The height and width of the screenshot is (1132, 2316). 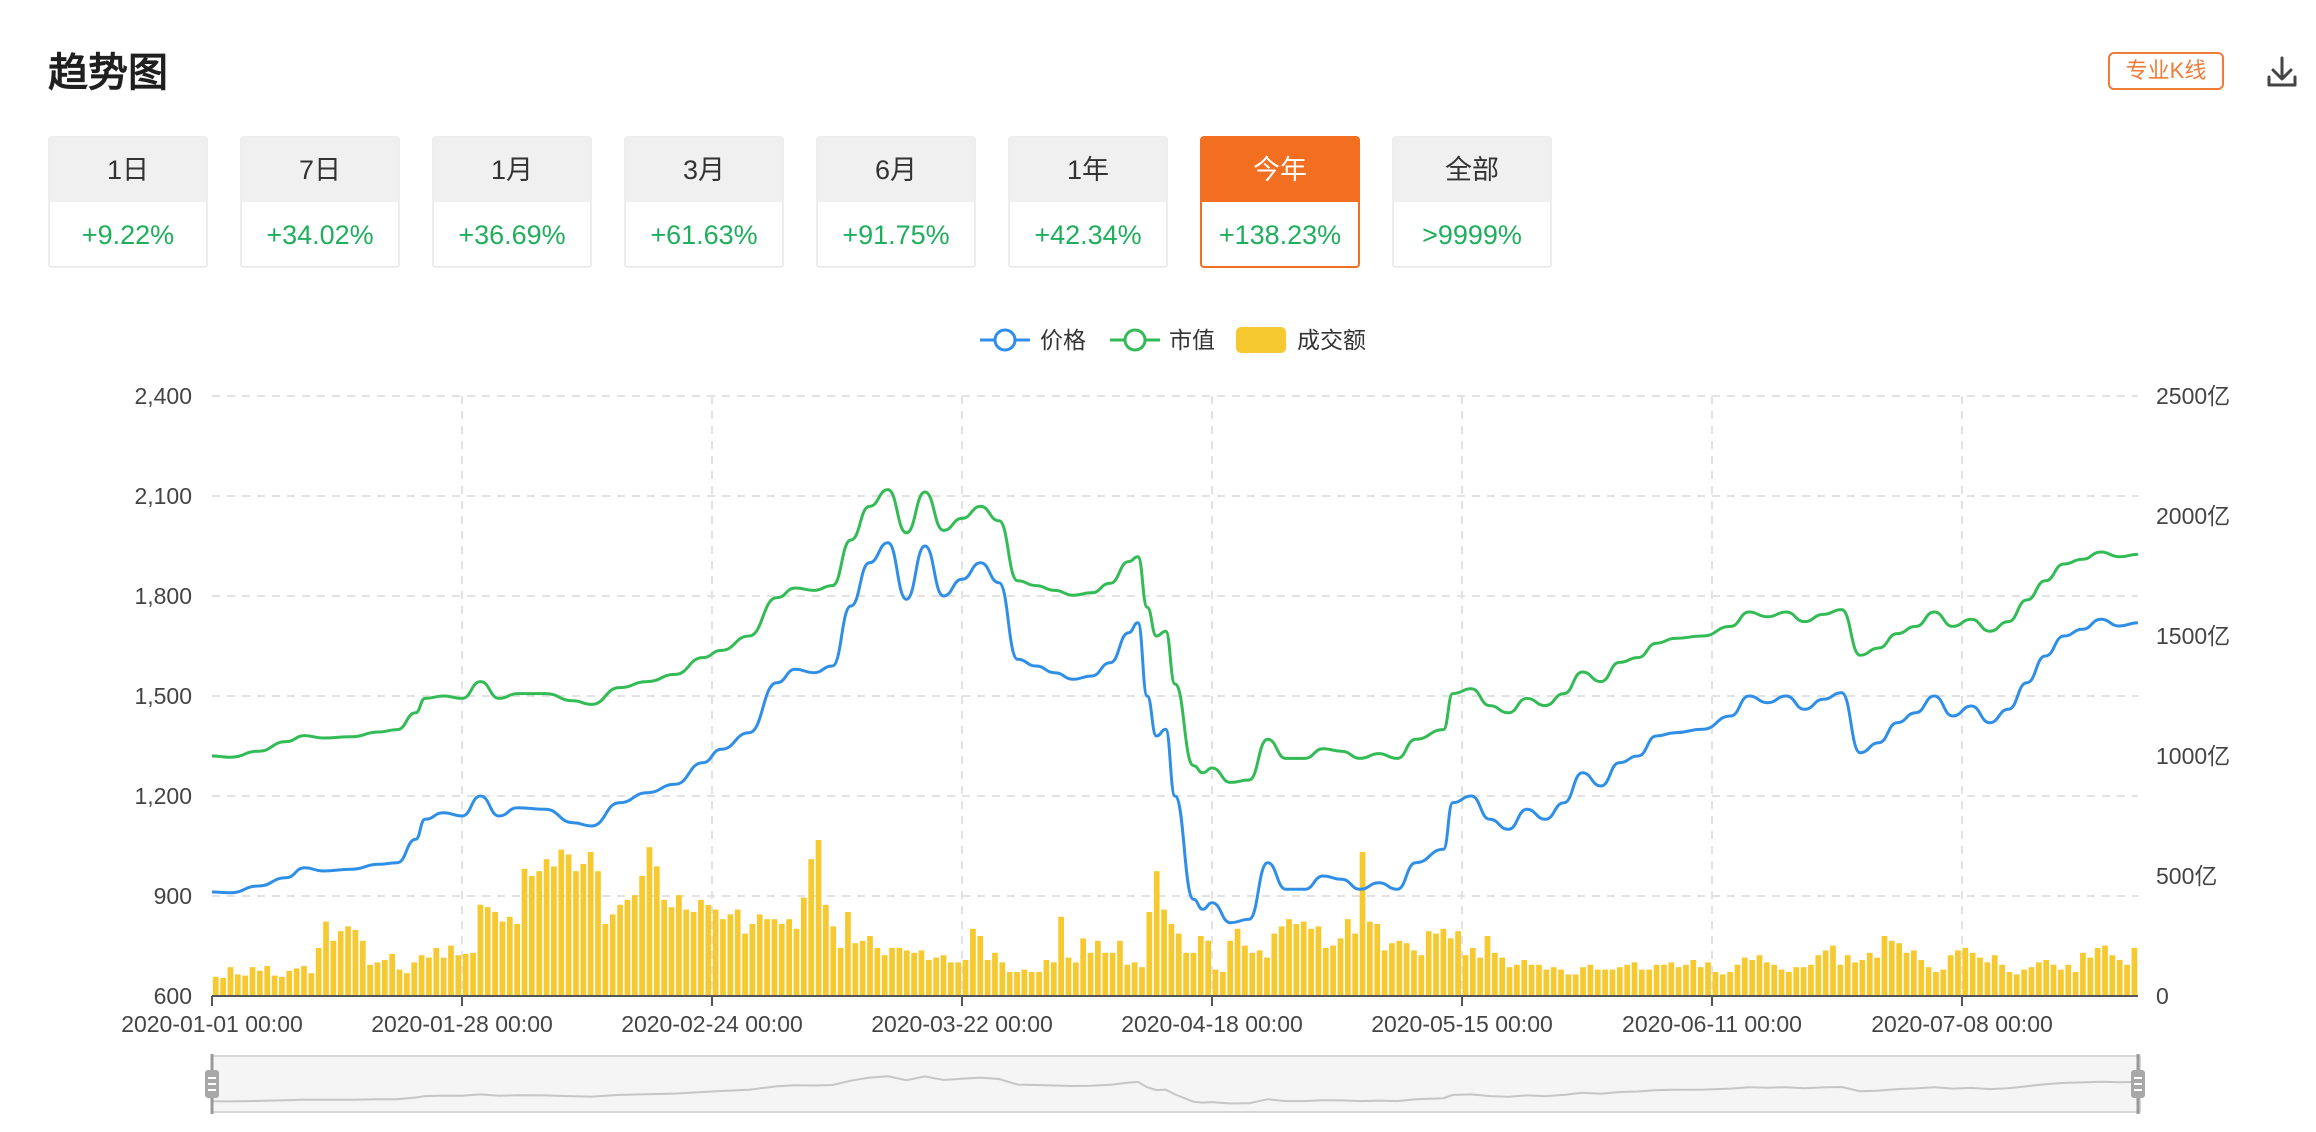 I want to click on tab-range-change: +9.22%, so click(x=128, y=235).